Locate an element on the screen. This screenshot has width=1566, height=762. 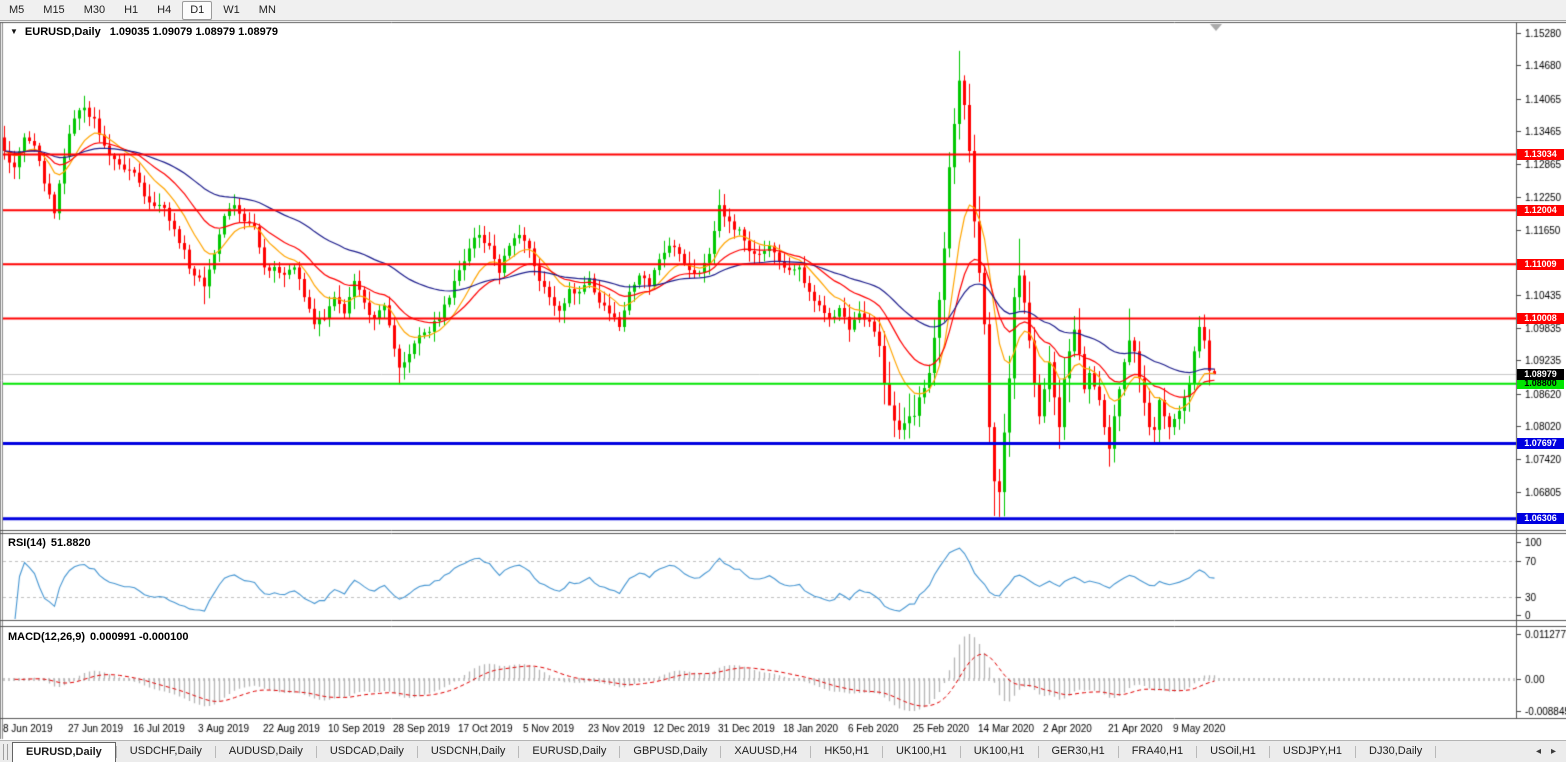
rsi-indicator-label: RSI(14) 51.8820 is located at coordinates (49, 543).